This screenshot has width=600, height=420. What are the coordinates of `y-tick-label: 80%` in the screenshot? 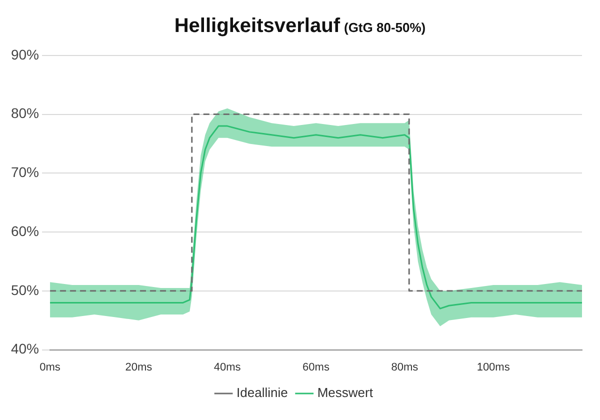 It's located at (25, 113).